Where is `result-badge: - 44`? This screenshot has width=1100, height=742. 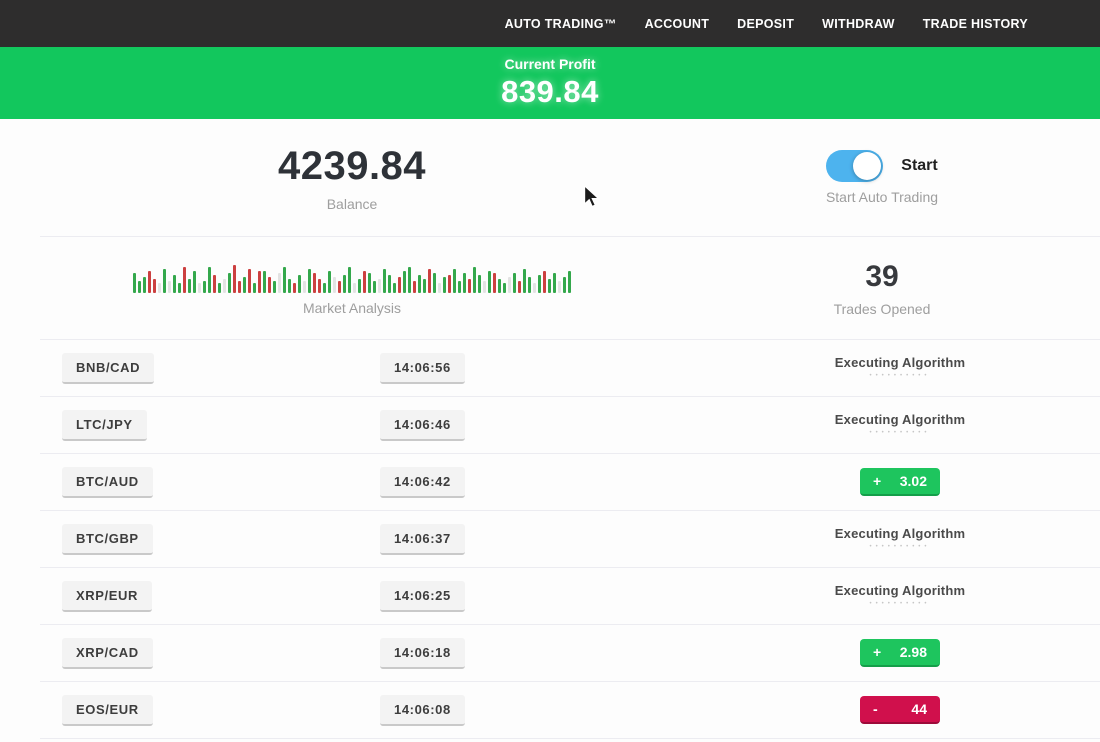
result-badge: - 44 is located at coordinates (900, 710).